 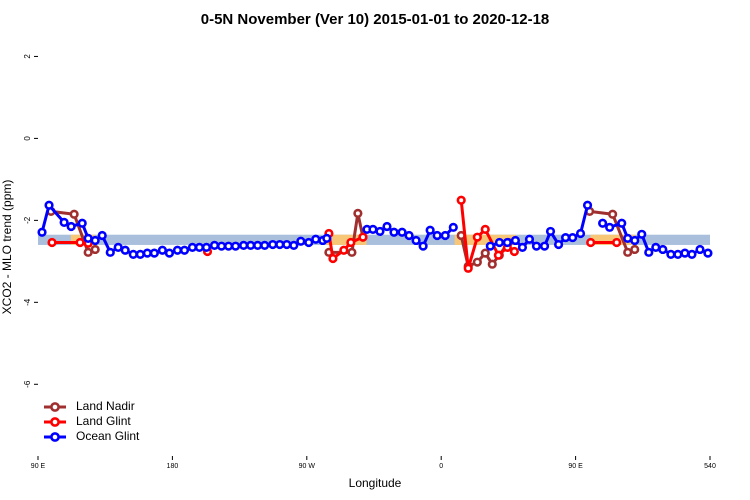 What do you see at coordinates (108, 436) in the screenshot?
I see `legend-label: Ocean Glint` at bounding box center [108, 436].